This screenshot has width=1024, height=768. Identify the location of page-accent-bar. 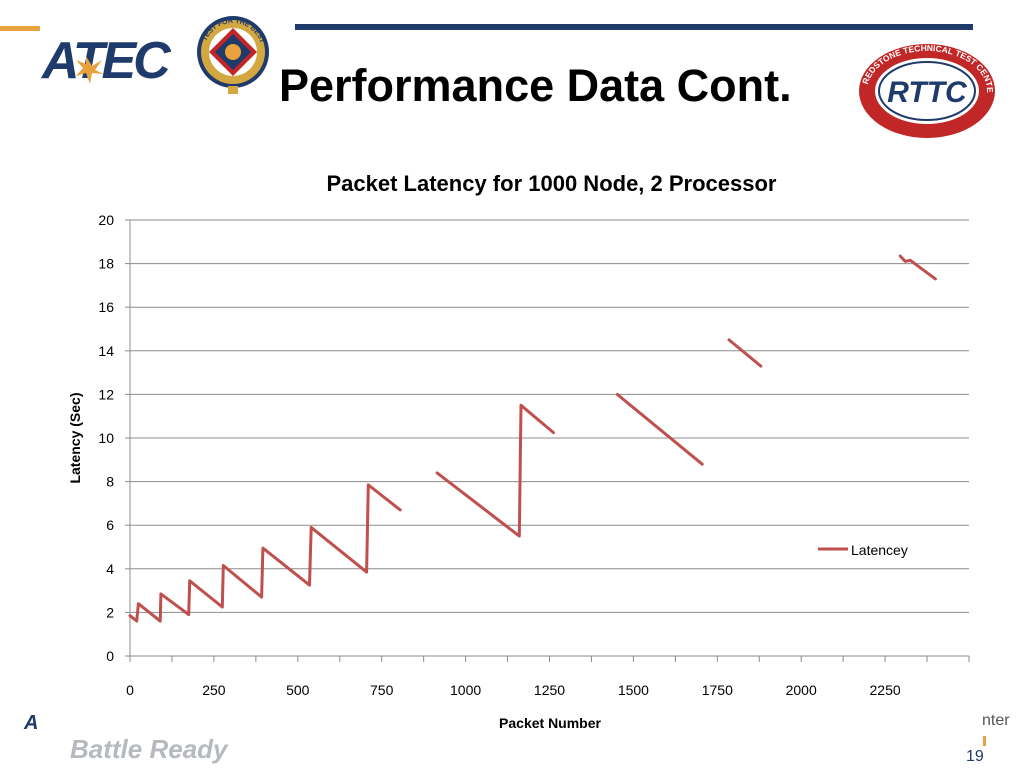
(984, 741).